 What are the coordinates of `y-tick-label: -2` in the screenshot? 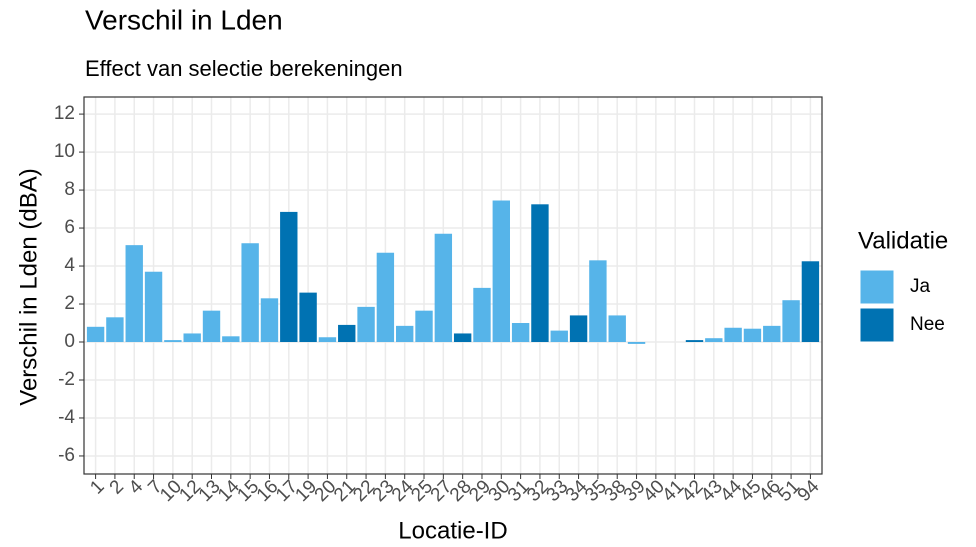 It's located at (66, 379).